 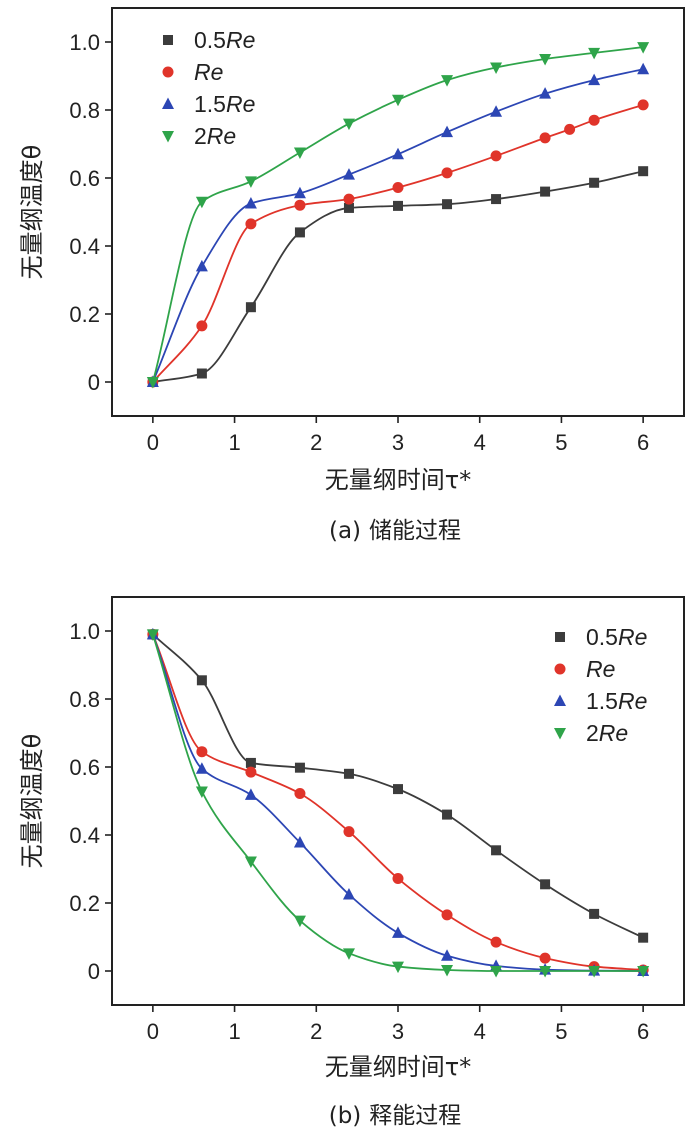 I want to click on x-tick-label: 2, so click(x=316, y=442).